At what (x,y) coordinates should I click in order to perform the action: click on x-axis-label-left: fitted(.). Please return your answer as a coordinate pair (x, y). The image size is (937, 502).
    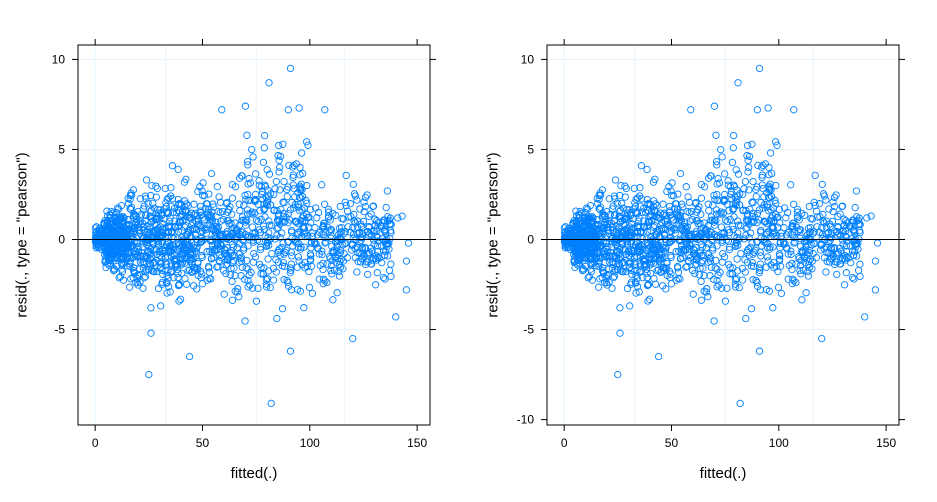
    Looking at the image, I should click on (254, 473).